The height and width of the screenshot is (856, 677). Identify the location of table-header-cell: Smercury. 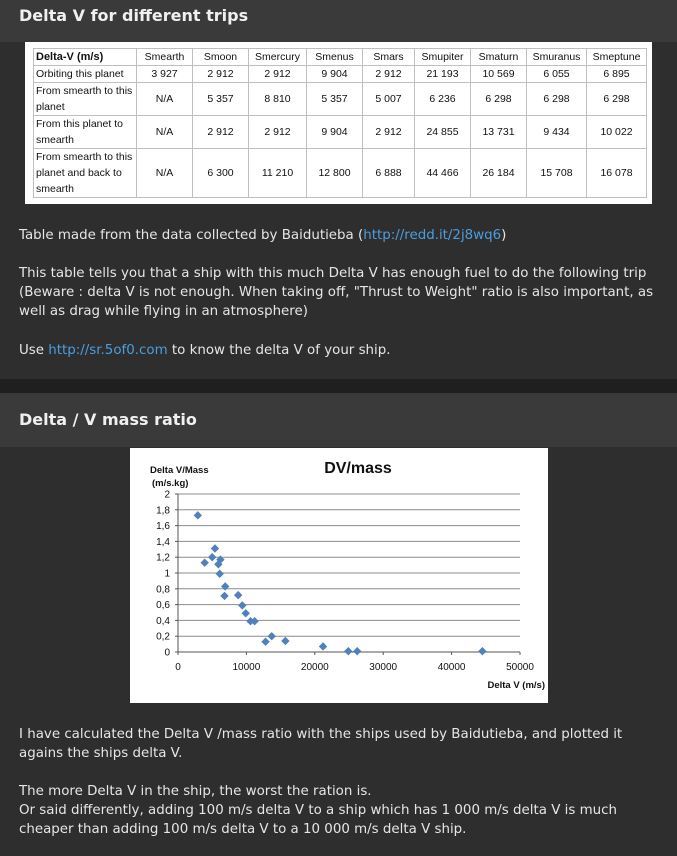
(277, 57).